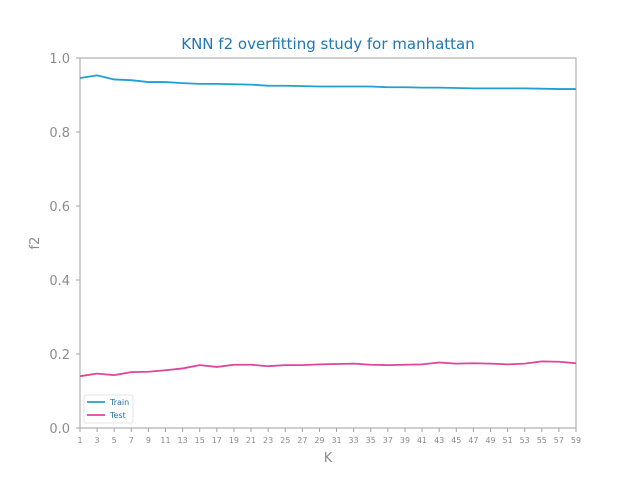  What do you see at coordinates (59, 281) in the screenshot?
I see `y-tick-label: 0.4` at bounding box center [59, 281].